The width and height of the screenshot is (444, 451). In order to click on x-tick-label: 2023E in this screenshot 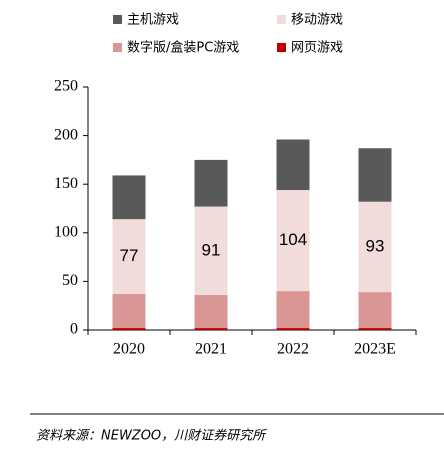, I will do `click(375, 349)`.